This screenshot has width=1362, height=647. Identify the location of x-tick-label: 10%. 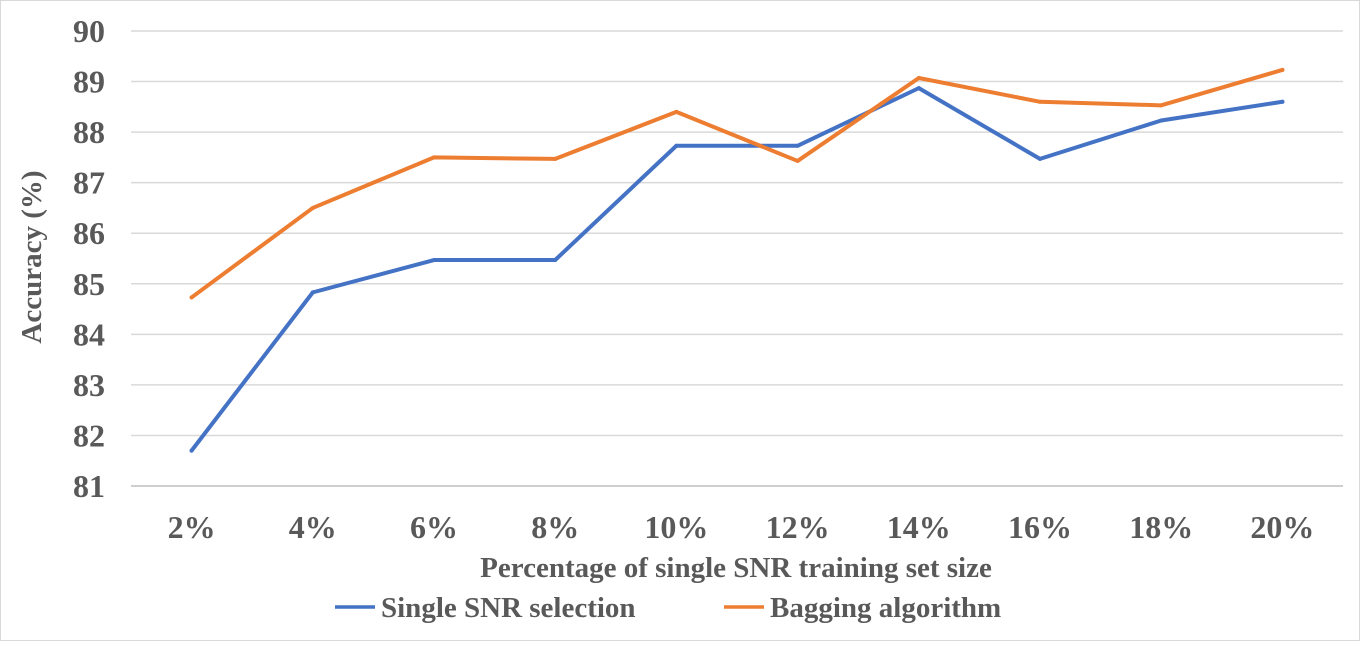
(676, 527).